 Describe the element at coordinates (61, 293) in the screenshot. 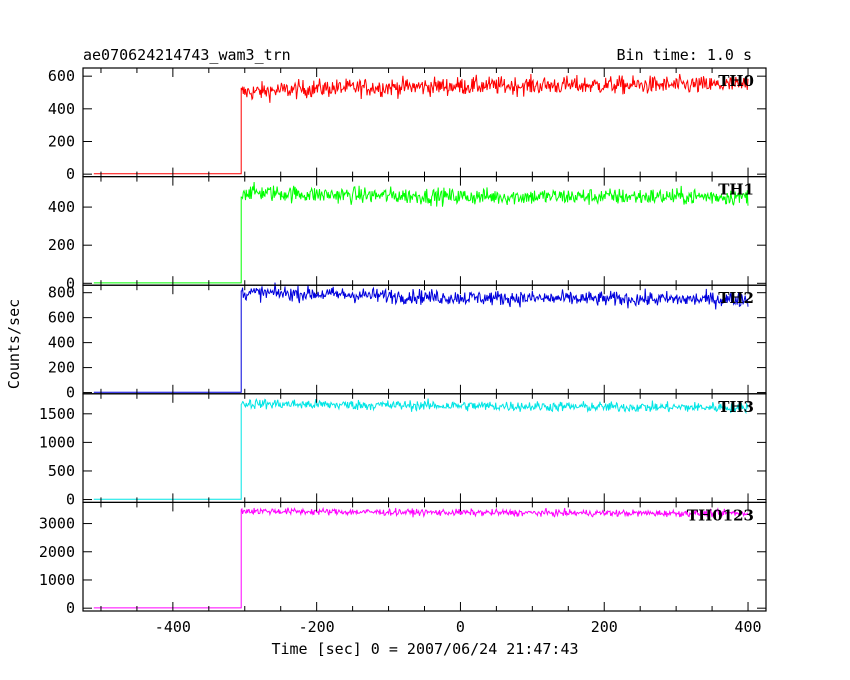

I see `y-tick-label: 800` at that location.